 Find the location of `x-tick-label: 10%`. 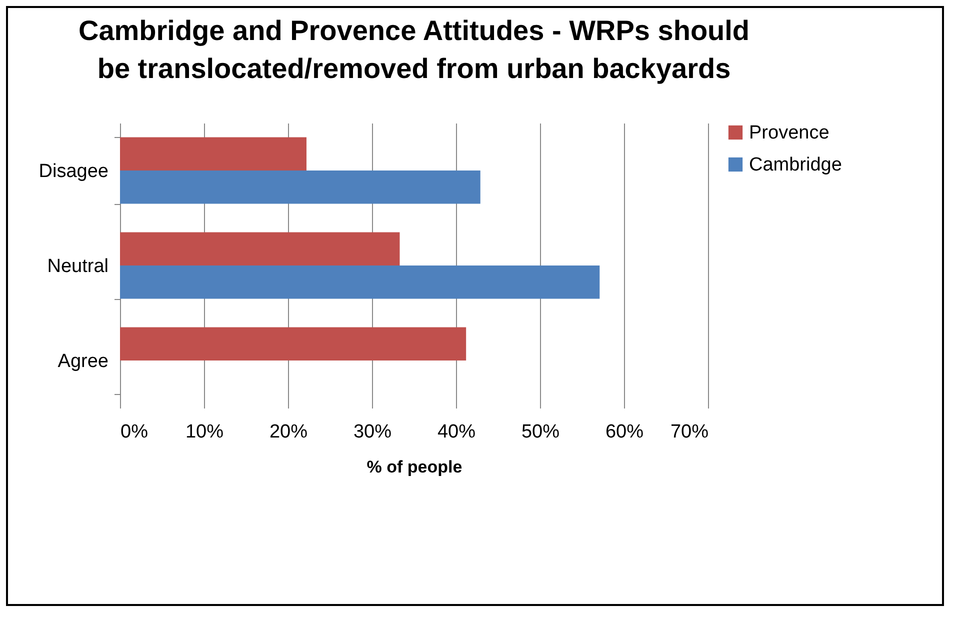

x-tick-label: 10% is located at coordinates (204, 432).